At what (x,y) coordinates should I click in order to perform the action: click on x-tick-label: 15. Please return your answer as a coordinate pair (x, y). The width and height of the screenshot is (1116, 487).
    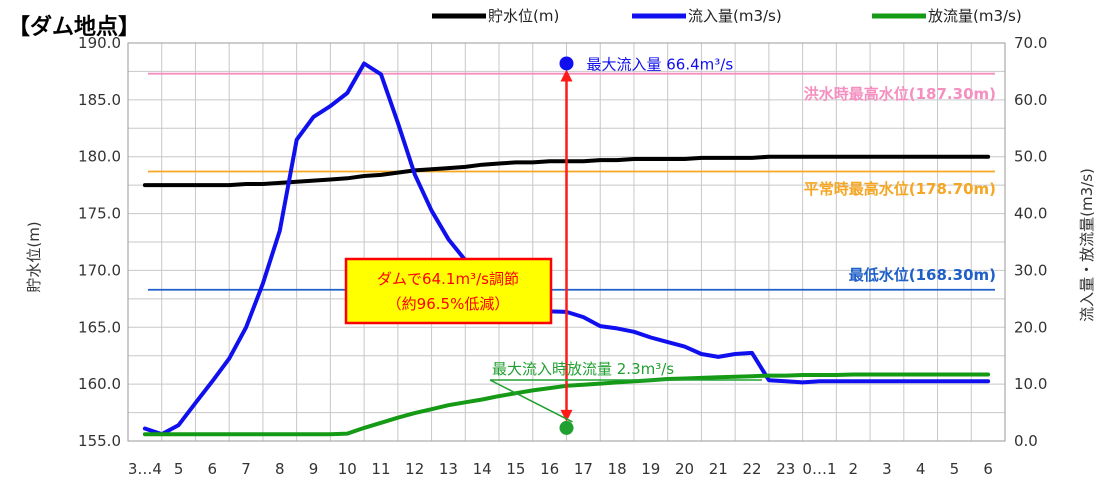
    Looking at the image, I should click on (515, 469).